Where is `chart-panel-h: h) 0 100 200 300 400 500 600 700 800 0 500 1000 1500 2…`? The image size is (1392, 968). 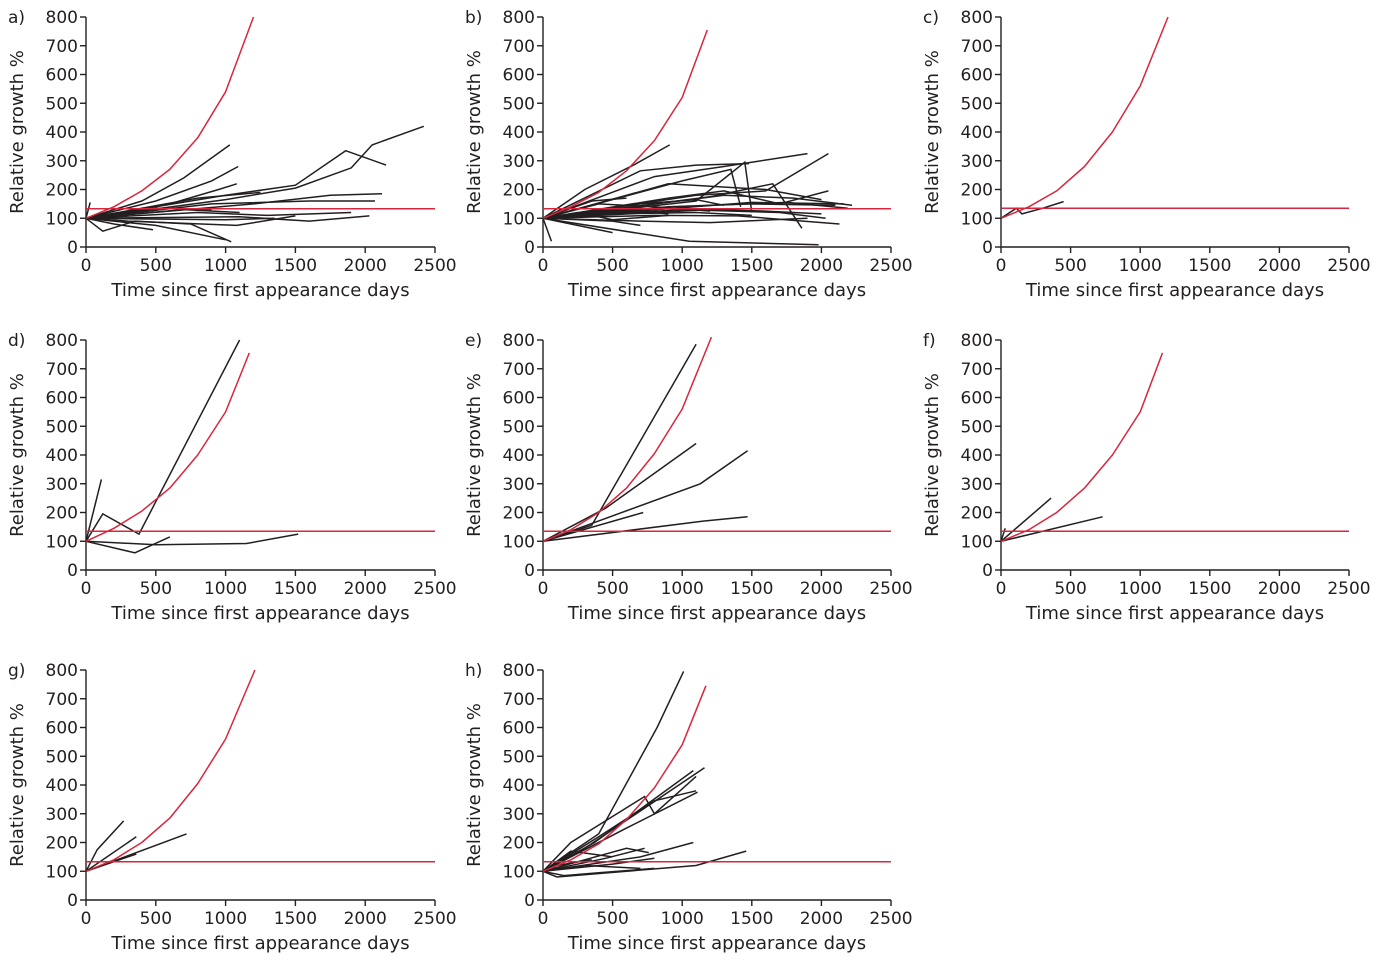
chart-panel-h: h) 0 100 200 300 400 500 600 700 800 0 500 1000 1500 2… is located at coordinates (688, 807).